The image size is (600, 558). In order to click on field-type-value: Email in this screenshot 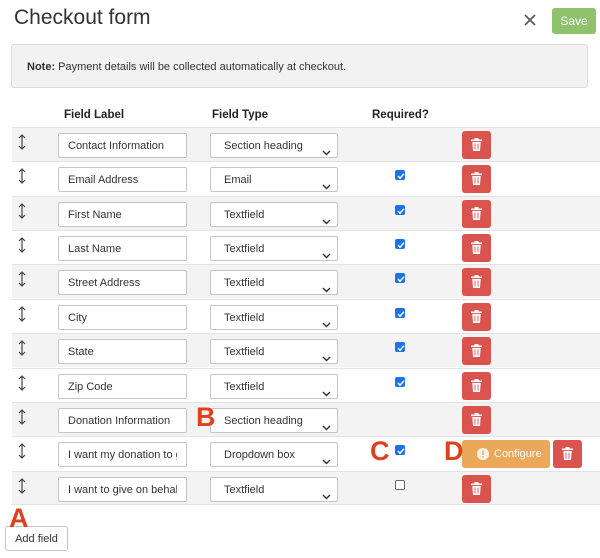, I will do `click(238, 180)`.